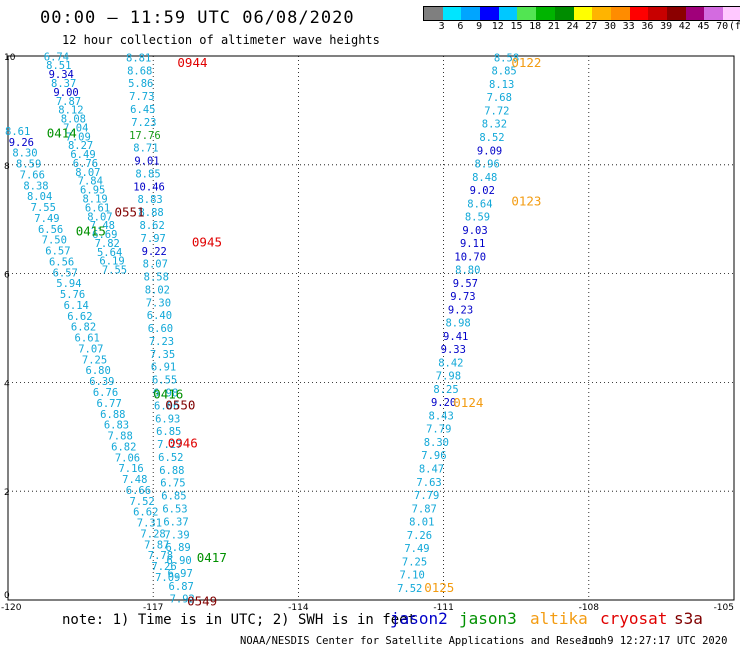 Image resolution: width=740 pixels, height=650 pixels. Describe the element at coordinates (431, 470) in the screenshot. I see `swh-value: 8.47` at that location.